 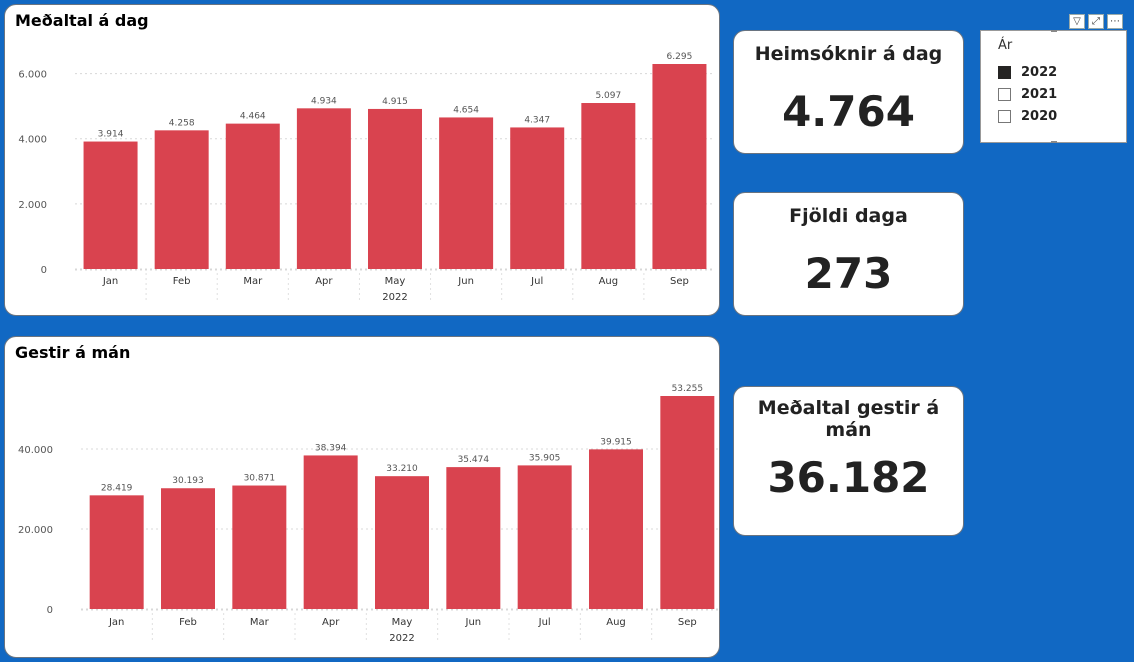 I want to click on data-label: 39.915, so click(x=616, y=442).